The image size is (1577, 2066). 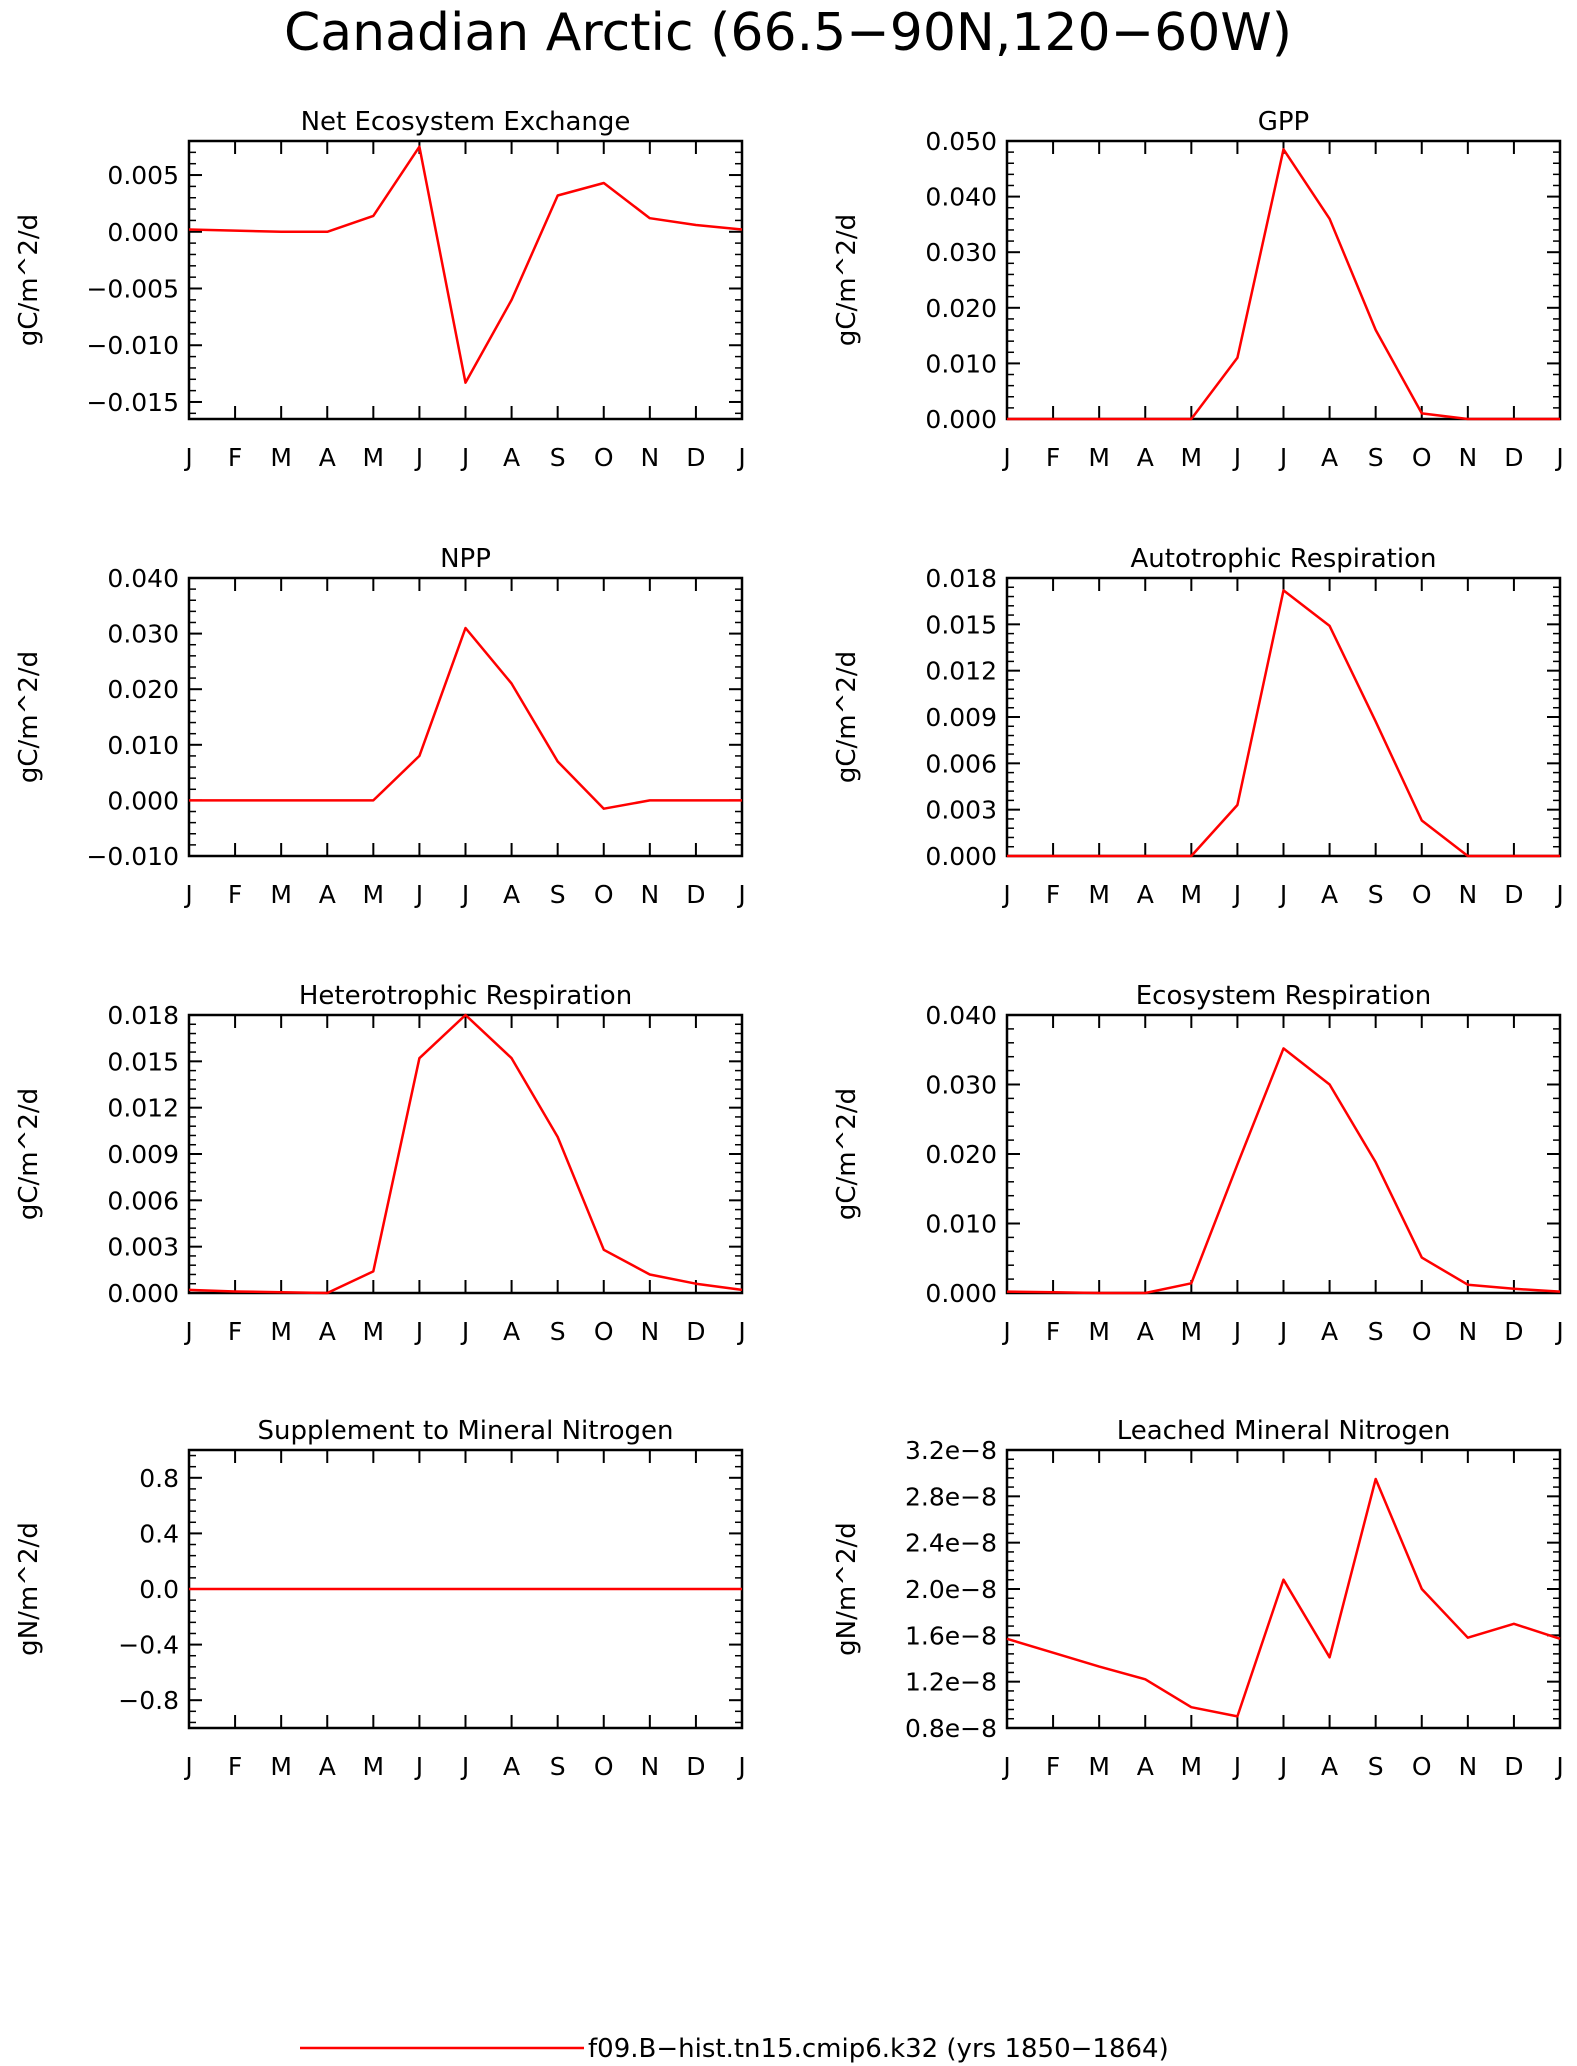 What do you see at coordinates (951, 1589) in the screenshot?
I see `y-tick-label: 2.0e−8` at bounding box center [951, 1589].